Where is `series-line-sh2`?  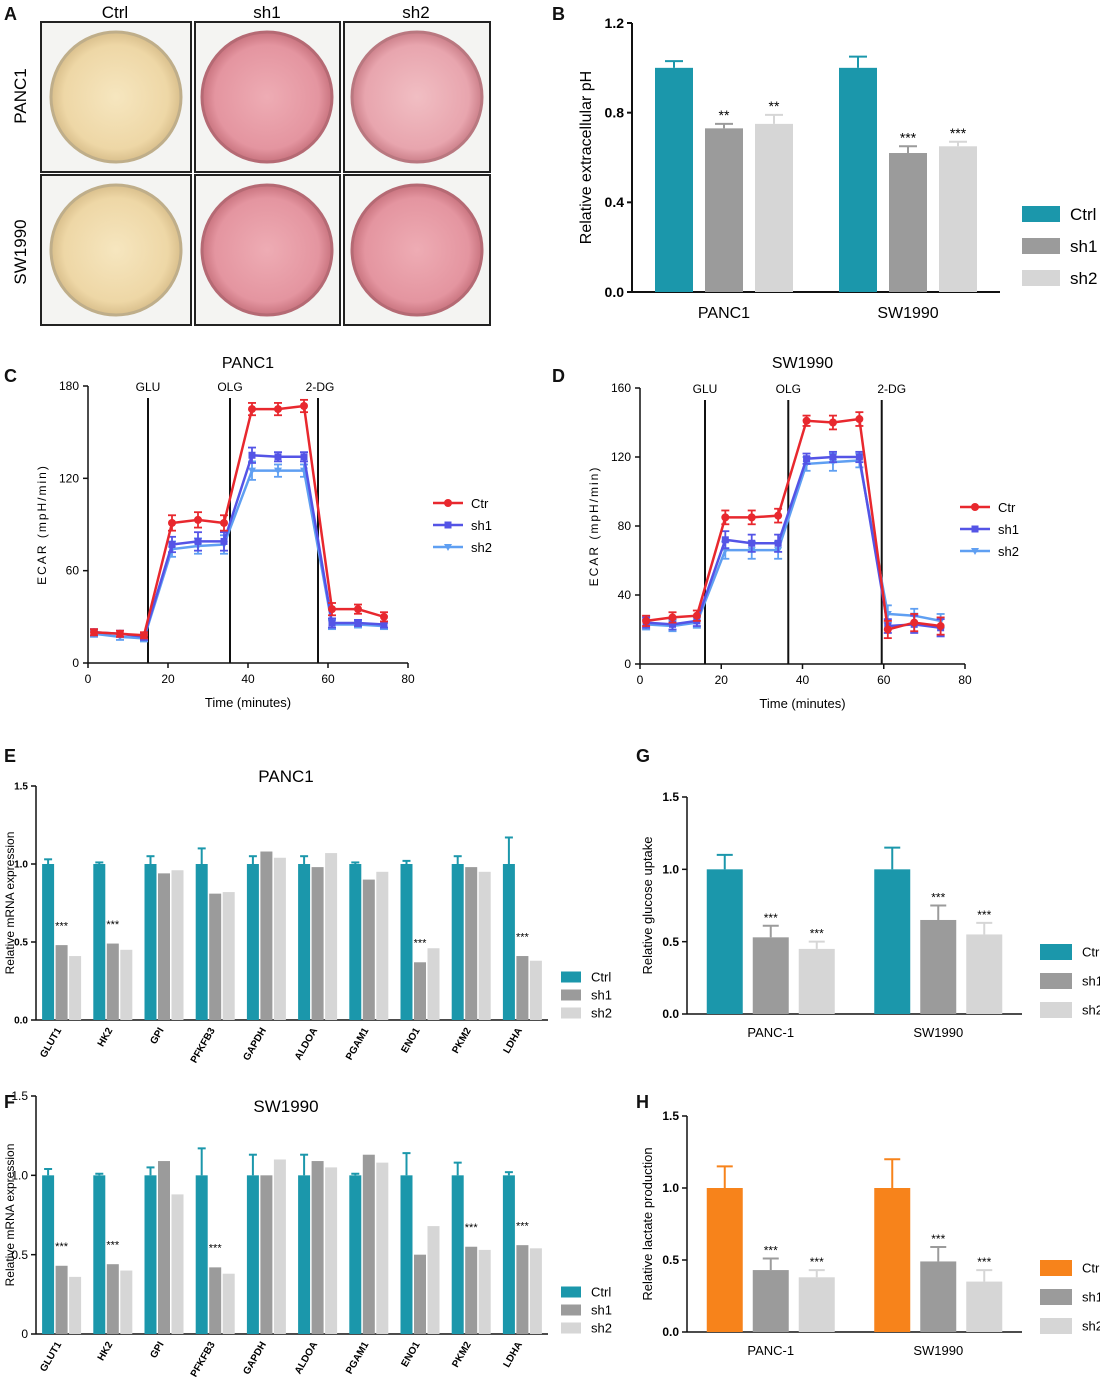
series-line-sh2 is located at coordinates (793, 543).